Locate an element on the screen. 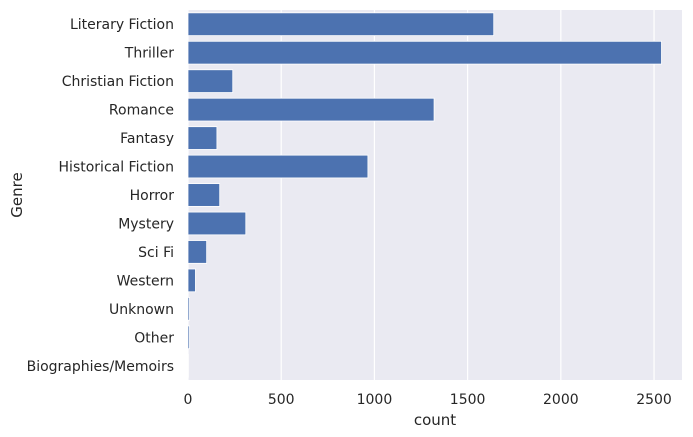  y-tick-label: Fantasy is located at coordinates (147, 139).